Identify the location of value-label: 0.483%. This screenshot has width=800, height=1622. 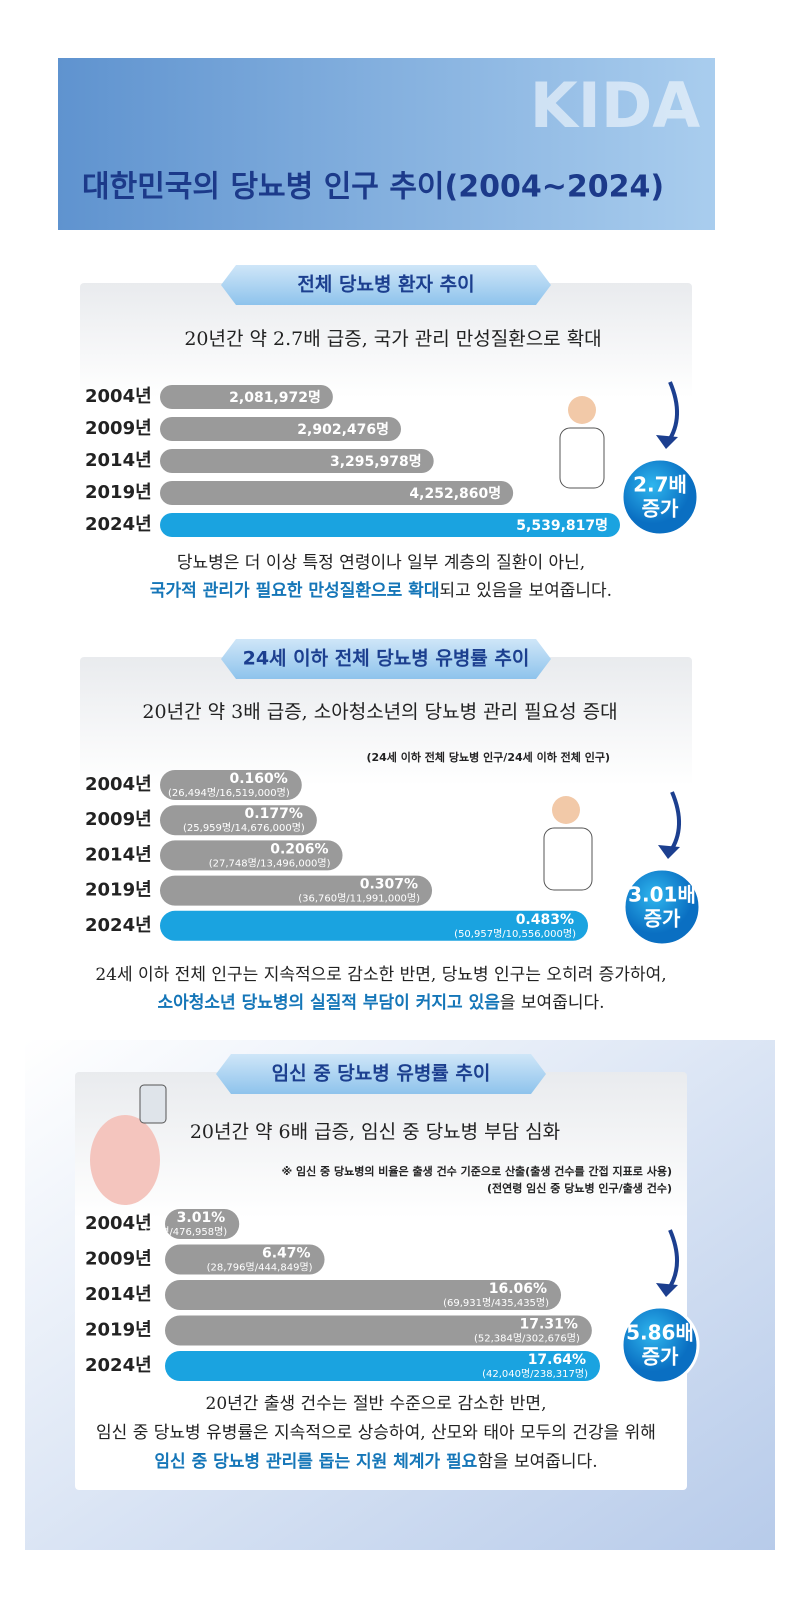
(545, 920).